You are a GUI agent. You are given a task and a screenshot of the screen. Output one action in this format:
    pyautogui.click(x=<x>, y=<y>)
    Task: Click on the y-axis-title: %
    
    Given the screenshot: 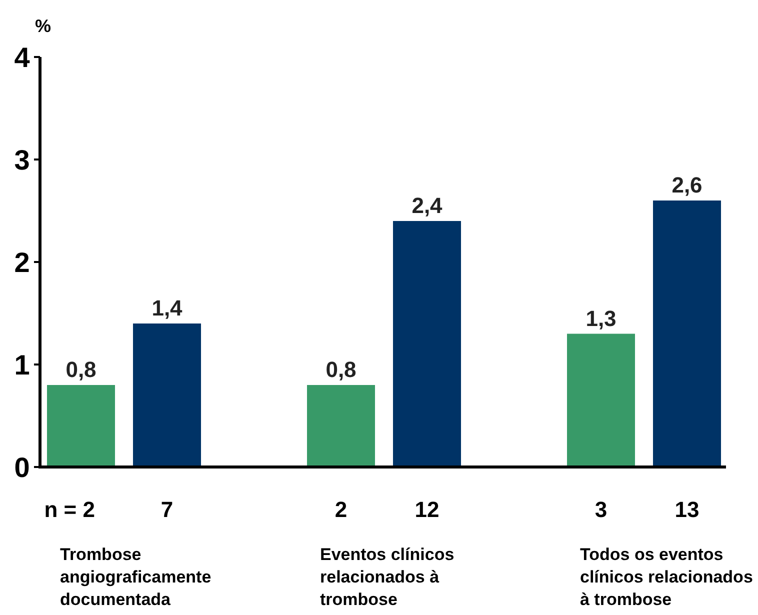 What is the action you would take?
    pyautogui.click(x=43, y=26)
    